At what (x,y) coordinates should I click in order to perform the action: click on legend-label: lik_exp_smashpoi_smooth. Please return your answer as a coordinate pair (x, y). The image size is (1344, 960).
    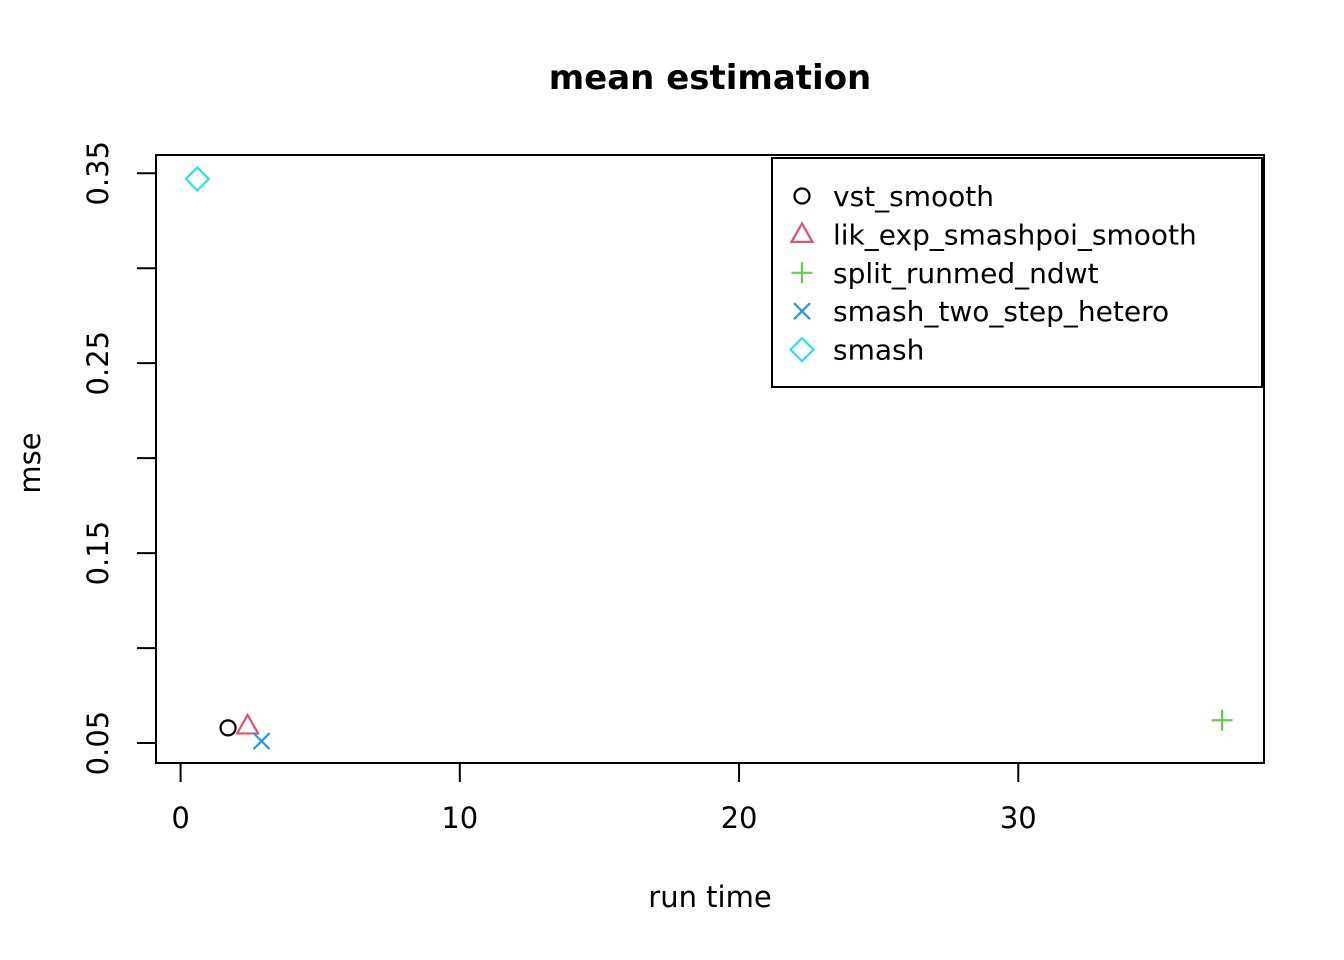
    Looking at the image, I should click on (1015, 234).